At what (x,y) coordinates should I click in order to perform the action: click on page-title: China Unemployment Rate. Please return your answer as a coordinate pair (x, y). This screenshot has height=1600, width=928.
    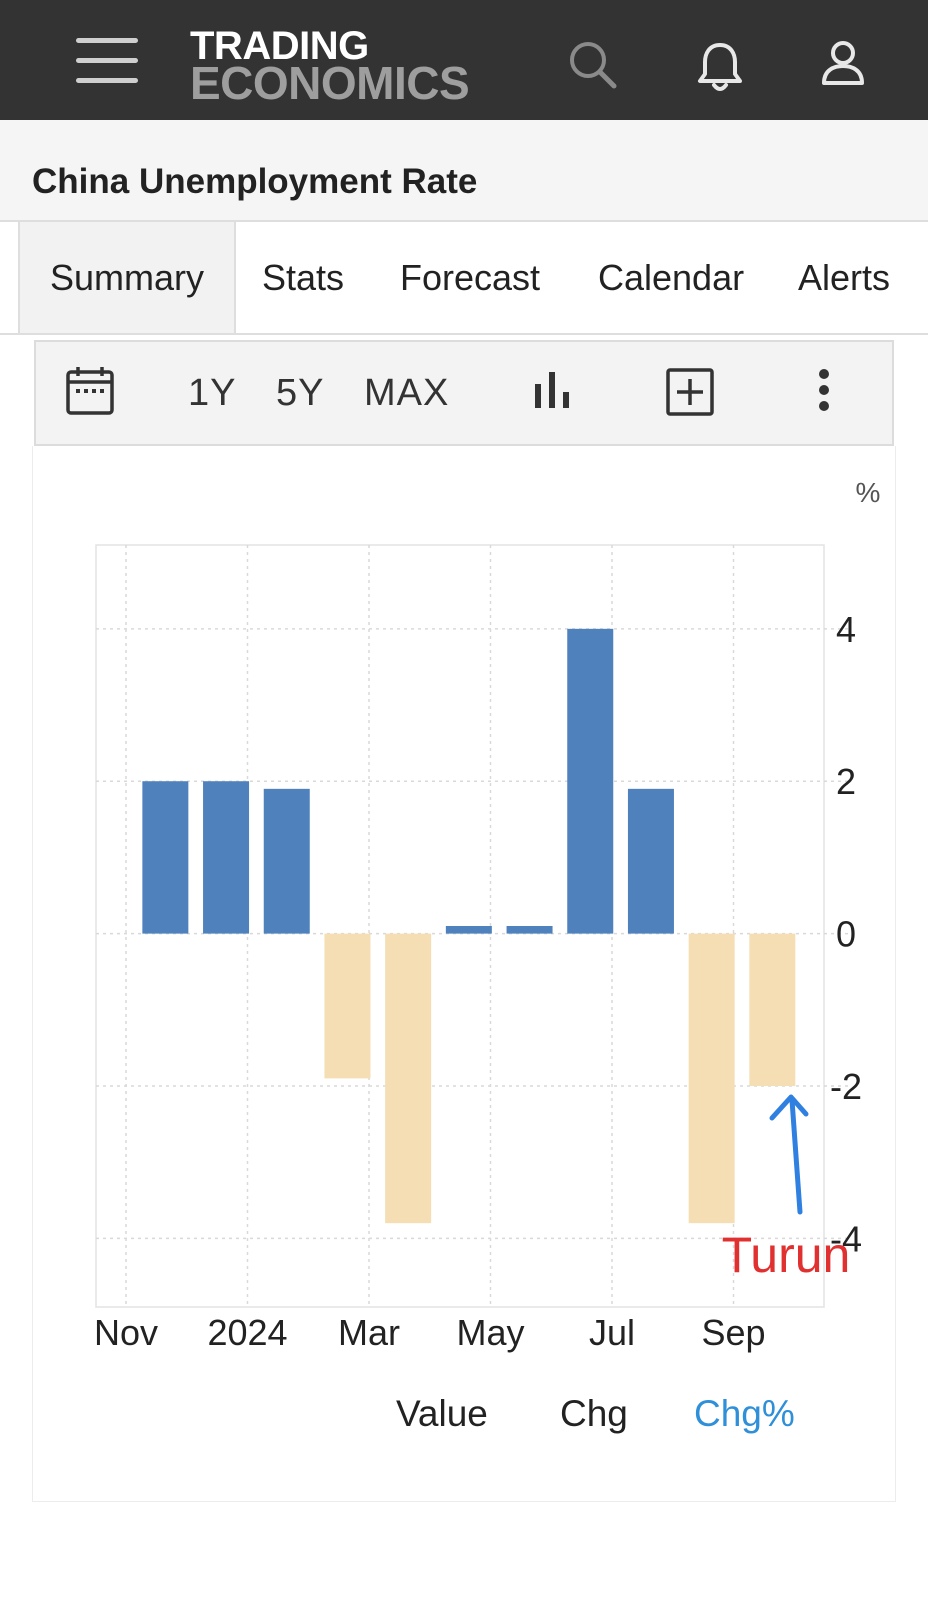
    Looking at the image, I should click on (255, 181).